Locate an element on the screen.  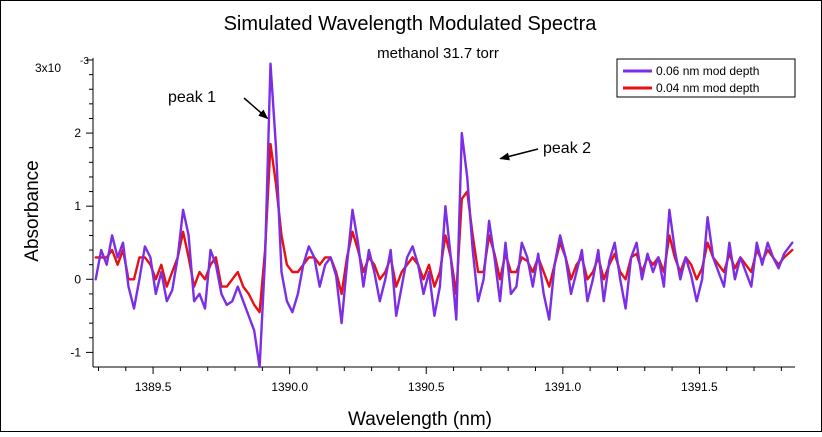
chart-title: Simulated Wavelength Modulated Spectra is located at coordinates (411, 24).